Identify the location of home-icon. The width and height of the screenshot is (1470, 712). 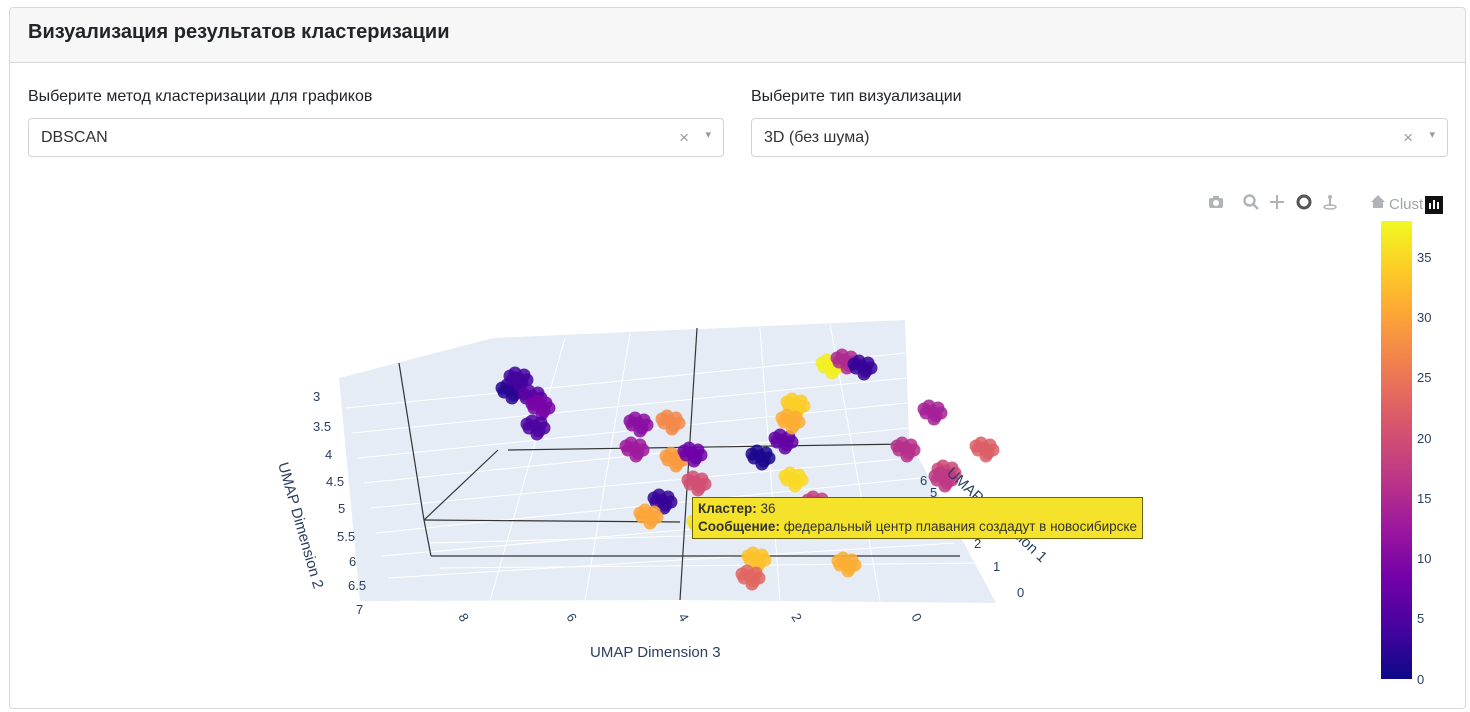
(1378, 205).